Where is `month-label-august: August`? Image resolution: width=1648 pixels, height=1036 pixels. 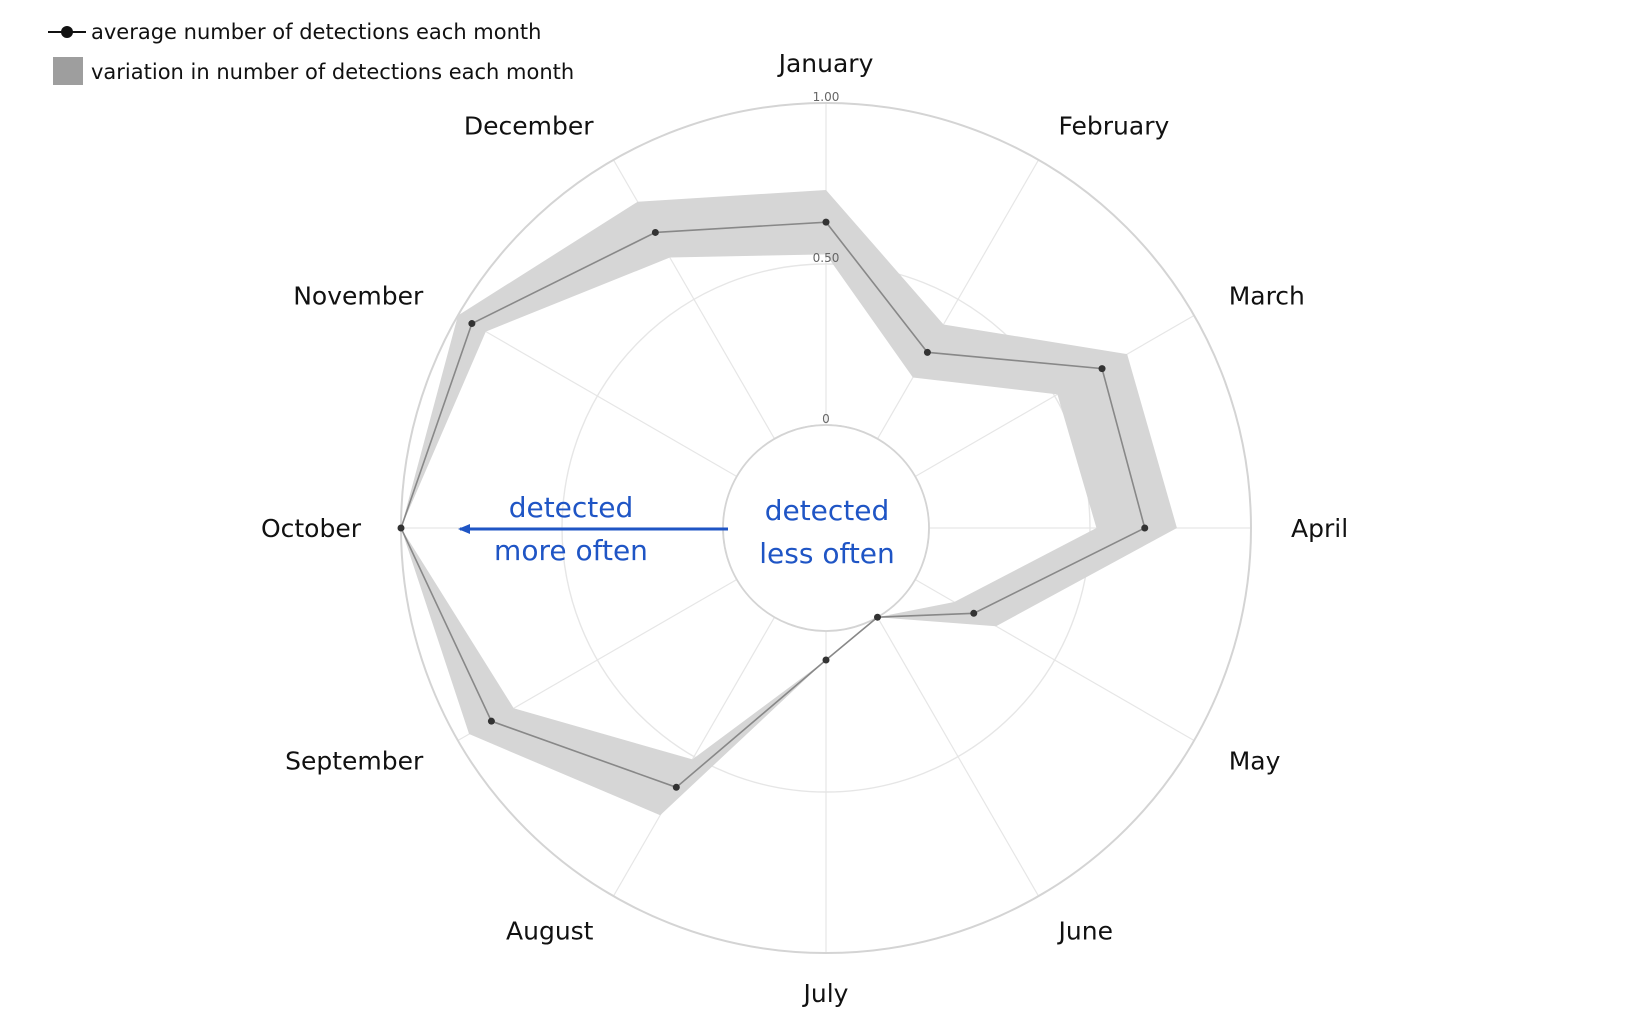 month-label-august: August is located at coordinates (550, 931).